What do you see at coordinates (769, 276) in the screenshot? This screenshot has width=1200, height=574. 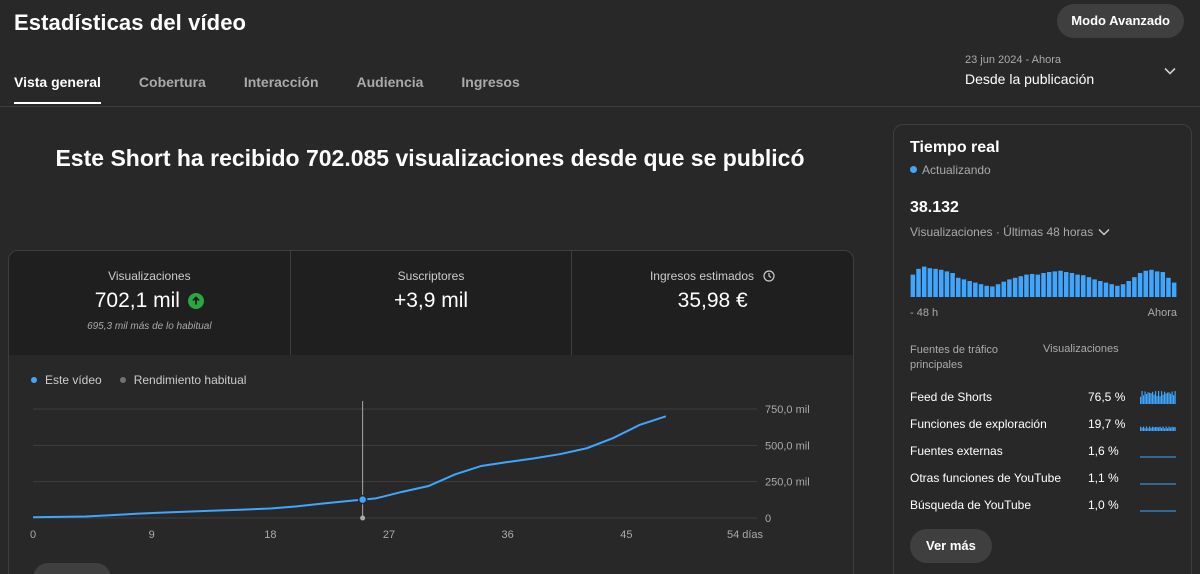 I see `clock-icon` at bounding box center [769, 276].